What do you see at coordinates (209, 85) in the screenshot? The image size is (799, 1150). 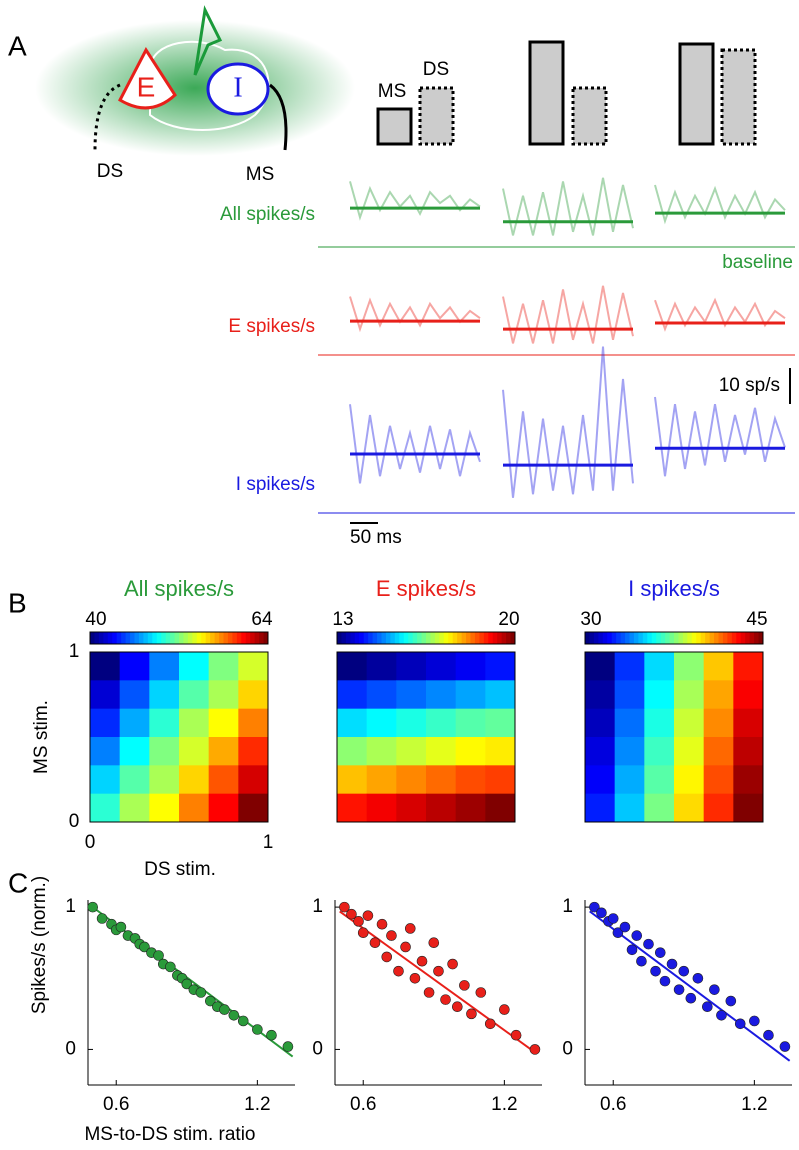 I see `cell-outline` at bounding box center [209, 85].